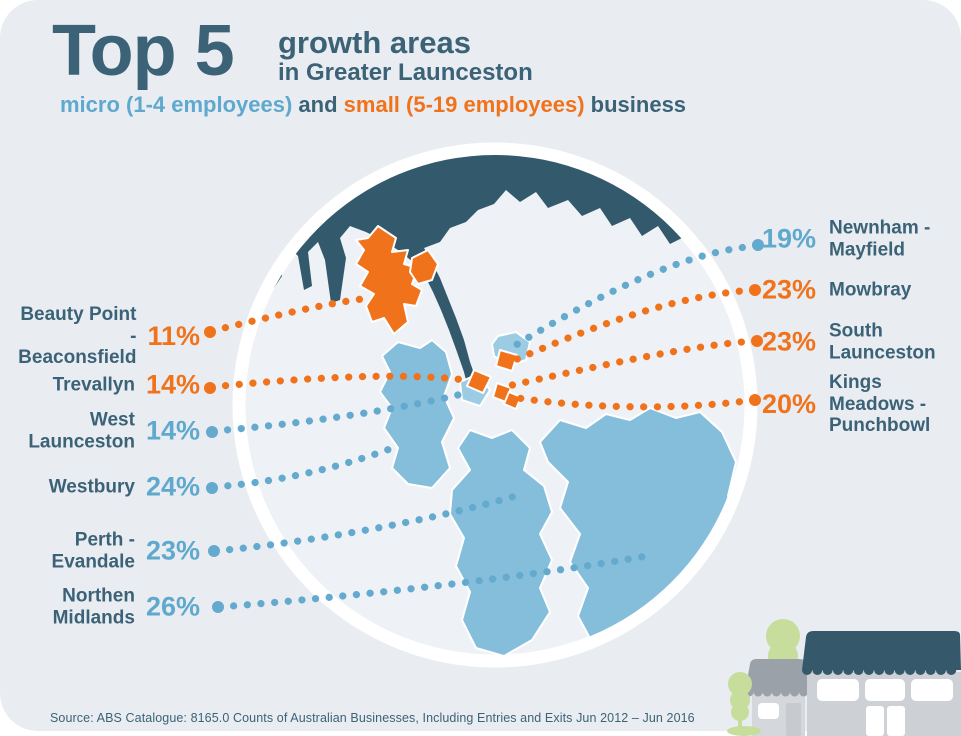 The height and width of the screenshot is (736, 961). What do you see at coordinates (318, 104) in the screenshot?
I see `subtitle-and: and` at bounding box center [318, 104].